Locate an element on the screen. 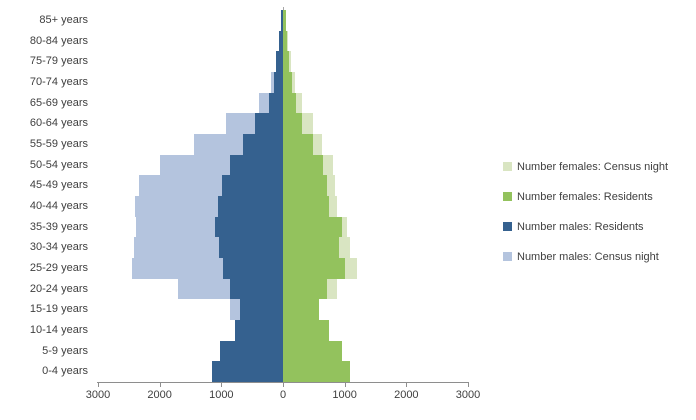 The width and height of the screenshot is (696, 420). age-group-label: 60-64 years is located at coordinates (58, 123).